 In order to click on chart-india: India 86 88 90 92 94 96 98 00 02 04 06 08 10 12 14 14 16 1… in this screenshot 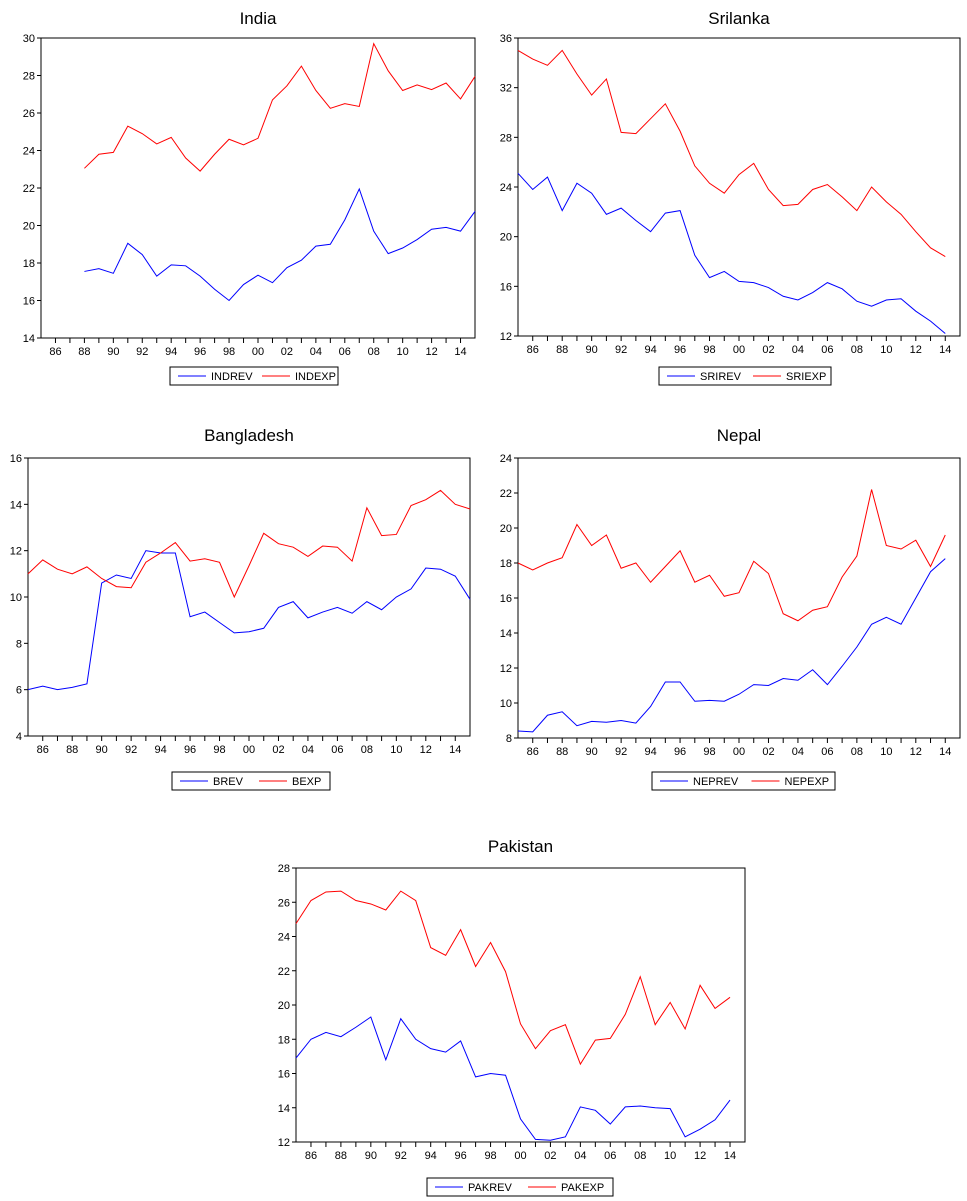, I will do `click(249, 197)`.